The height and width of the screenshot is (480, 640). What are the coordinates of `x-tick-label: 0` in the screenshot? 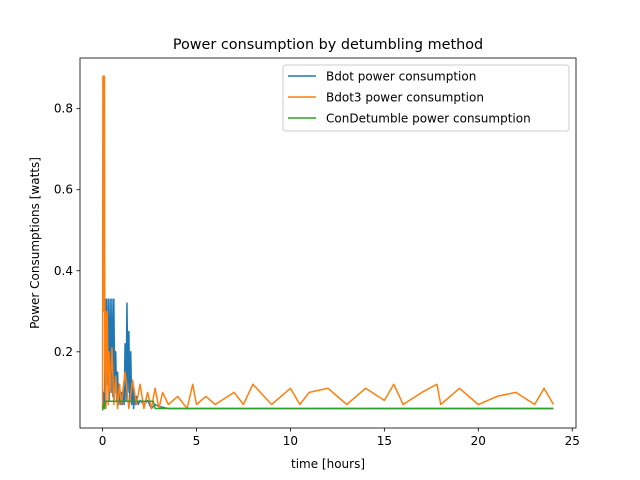 It's located at (103, 441).